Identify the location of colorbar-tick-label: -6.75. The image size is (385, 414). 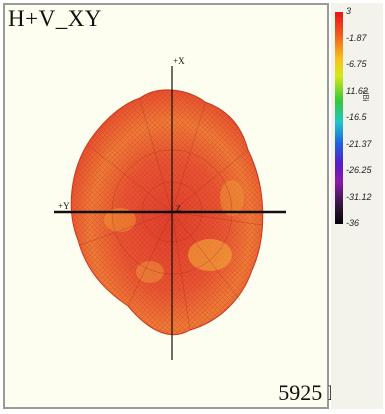
(356, 64).